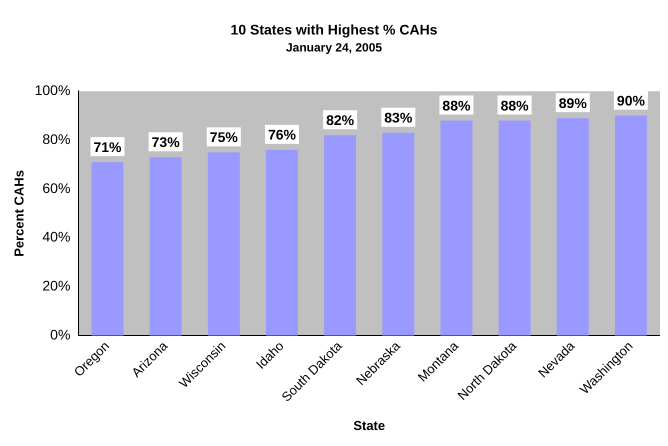  What do you see at coordinates (107, 146) in the screenshot?
I see `data-label: 71%` at bounding box center [107, 146].